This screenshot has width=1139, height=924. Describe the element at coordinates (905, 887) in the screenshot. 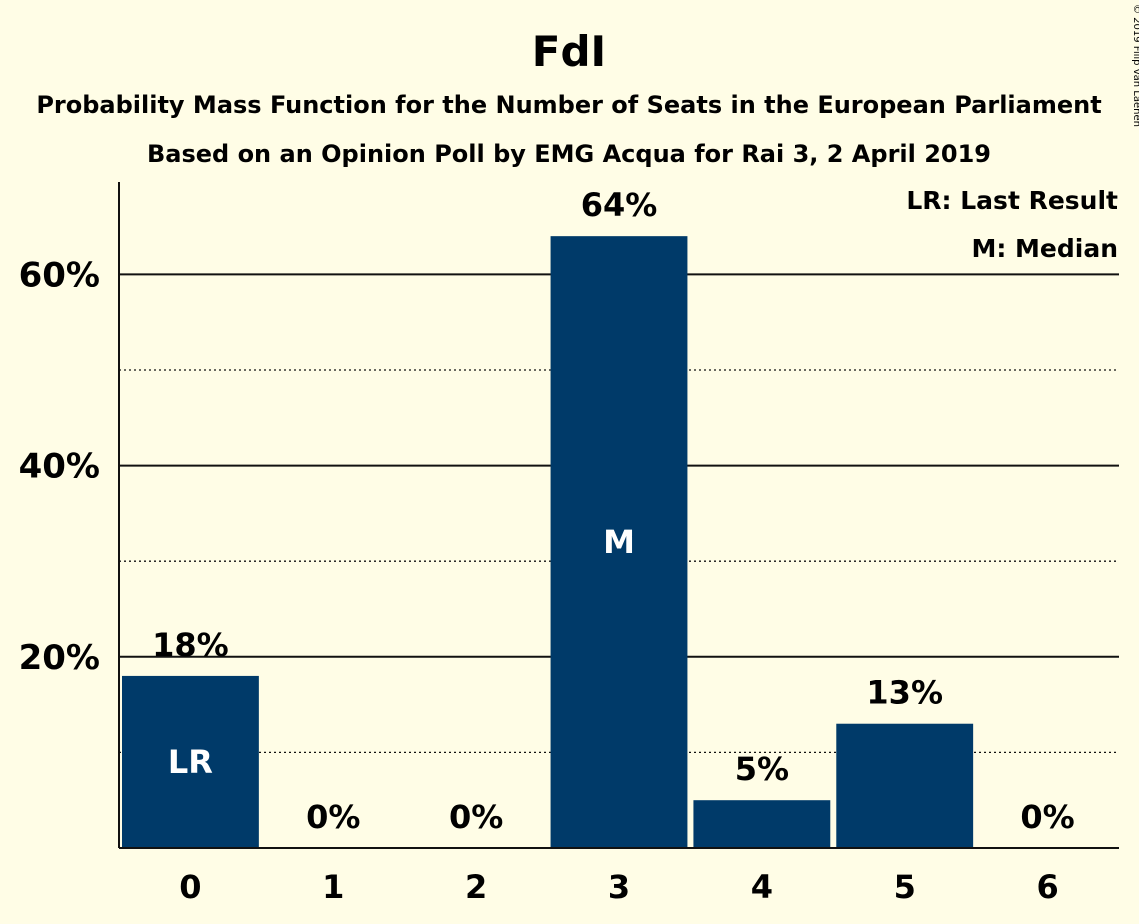

I see `x-tick-label: 5` at that location.